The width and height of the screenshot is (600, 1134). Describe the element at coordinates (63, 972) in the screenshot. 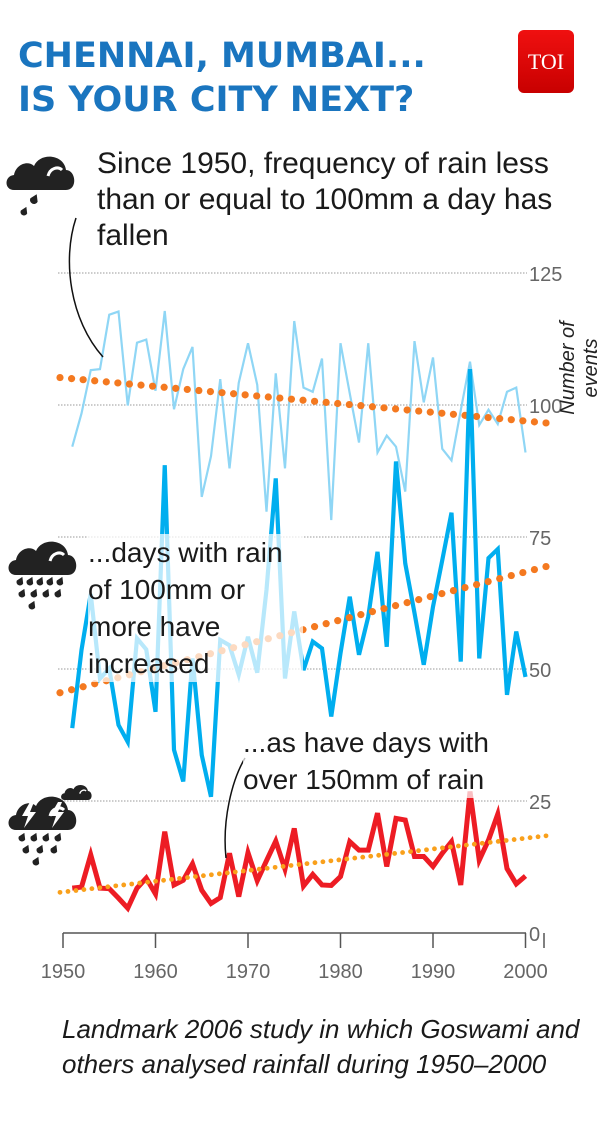

I see `x-tick-label: 1950` at that location.